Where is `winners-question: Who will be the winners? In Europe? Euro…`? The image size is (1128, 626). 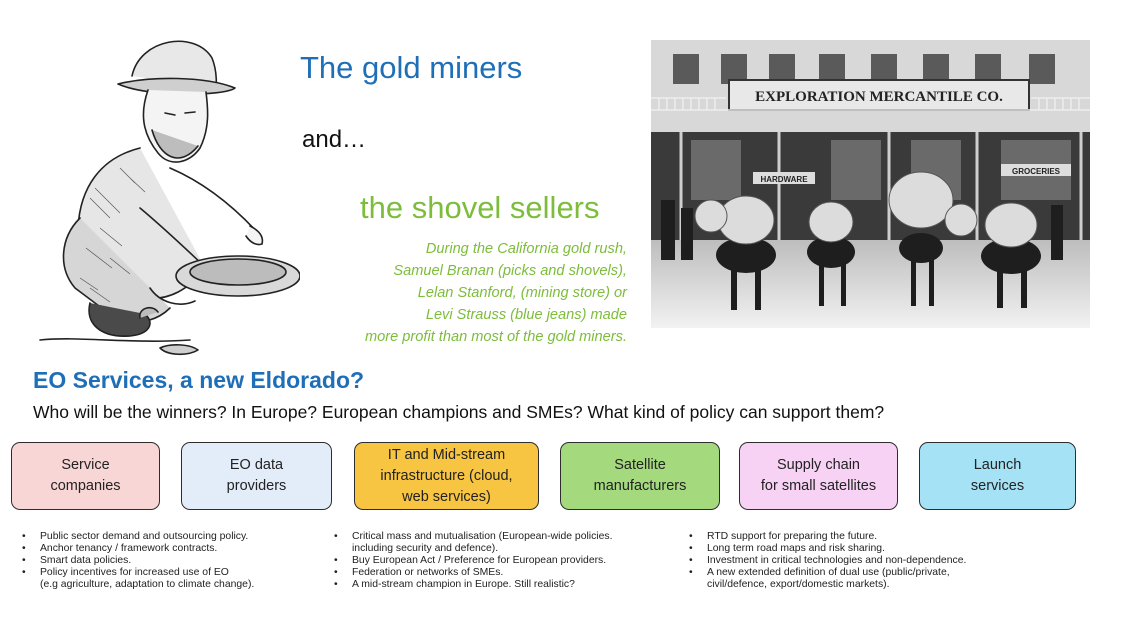 winners-question: Who will be the winners? In Europe? Euro… is located at coordinates (459, 412).